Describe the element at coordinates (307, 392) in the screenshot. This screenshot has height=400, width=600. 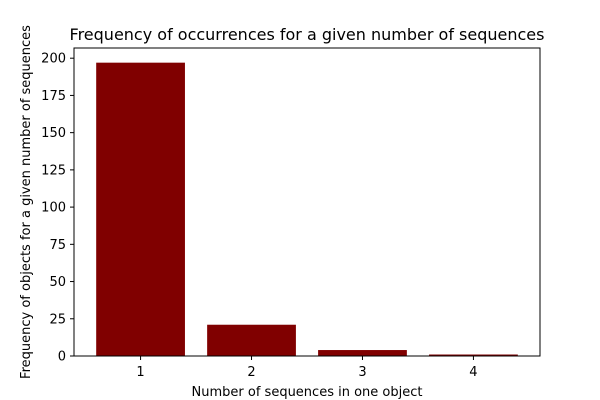
I see `x-axis-label: Number of sequences in one object` at that location.